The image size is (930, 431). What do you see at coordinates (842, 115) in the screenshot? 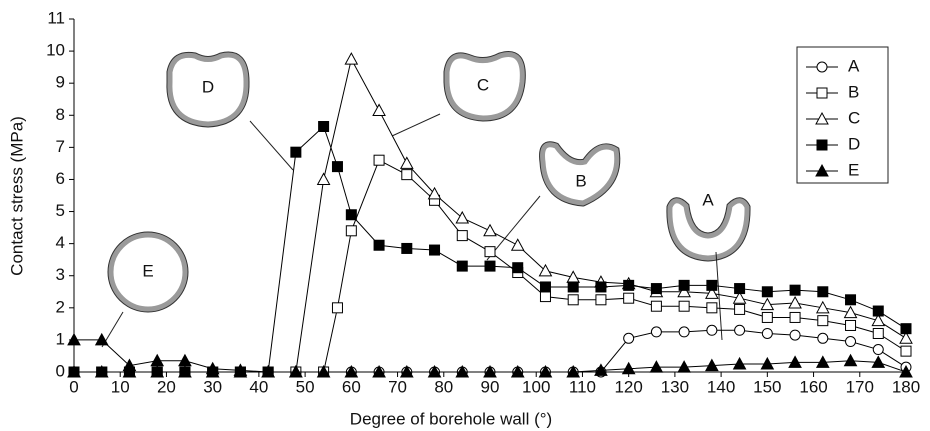
I see `legend-box` at bounding box center [842, 115].